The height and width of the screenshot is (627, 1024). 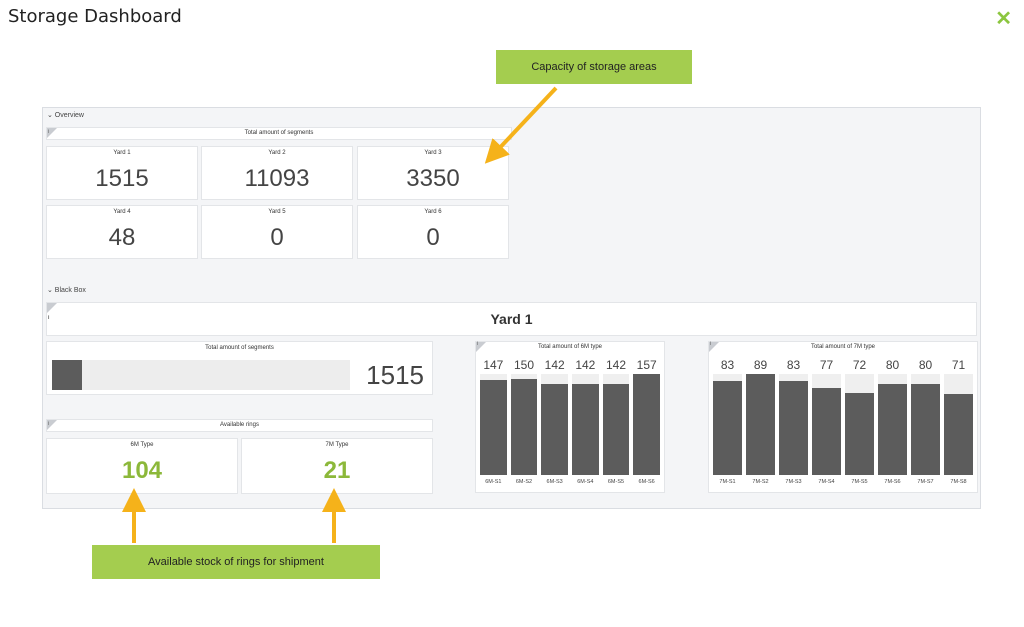 What do you see at coordinates (122, 178) in the screenshot?
I see `yard-value: 1515` at bounding box center [122, 178].